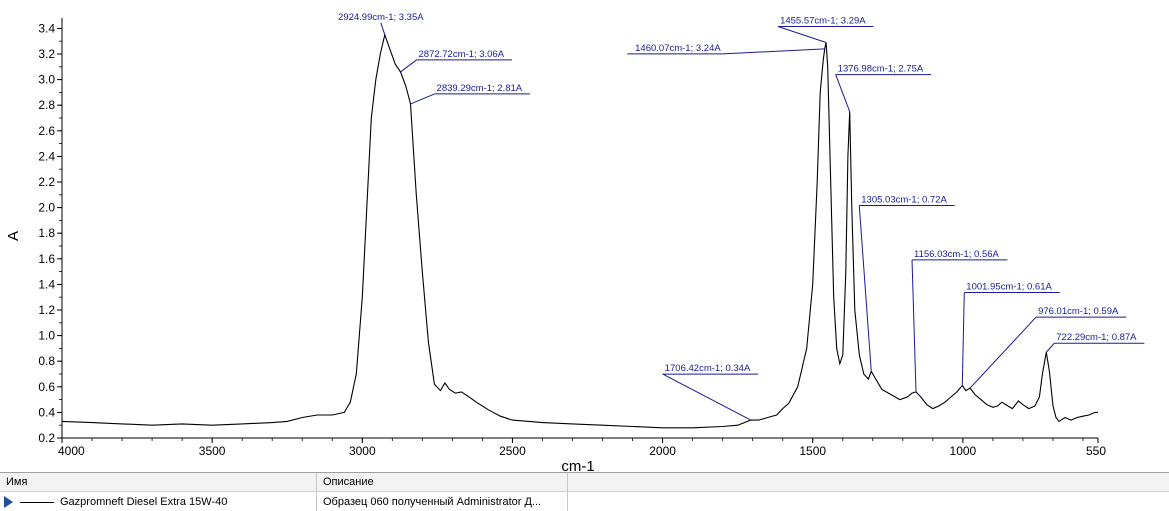  Describe the element at coordinates (46, 54) in the screenshot. I see `y-tick-label: 3.2` at that location.